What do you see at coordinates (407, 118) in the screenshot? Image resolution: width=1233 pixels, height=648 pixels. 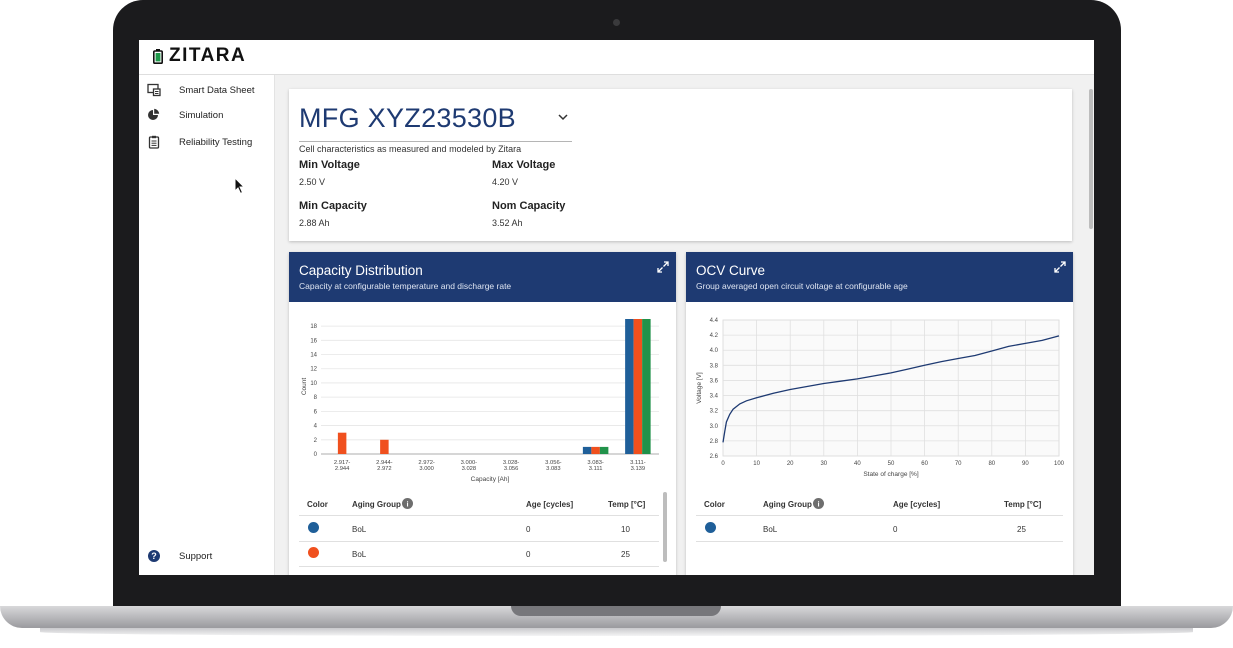 I see `part-number-title: MFG XYZ23530B` at bounding box center [407, 118].